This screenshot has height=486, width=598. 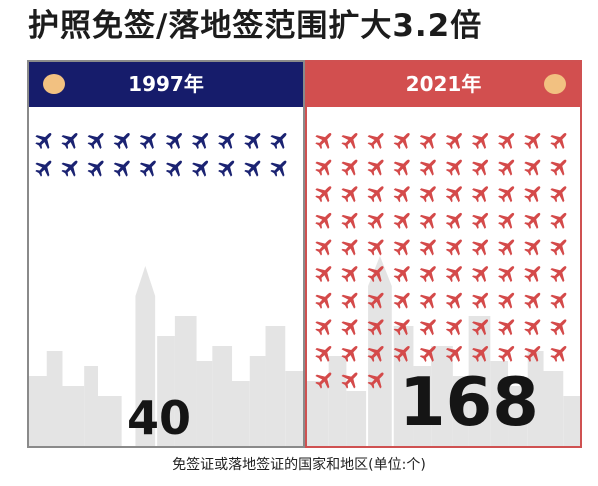 I want to click on chart-caption: 免签证或落地签证的国家和地区(单位:个), so click(x=299, y=465).